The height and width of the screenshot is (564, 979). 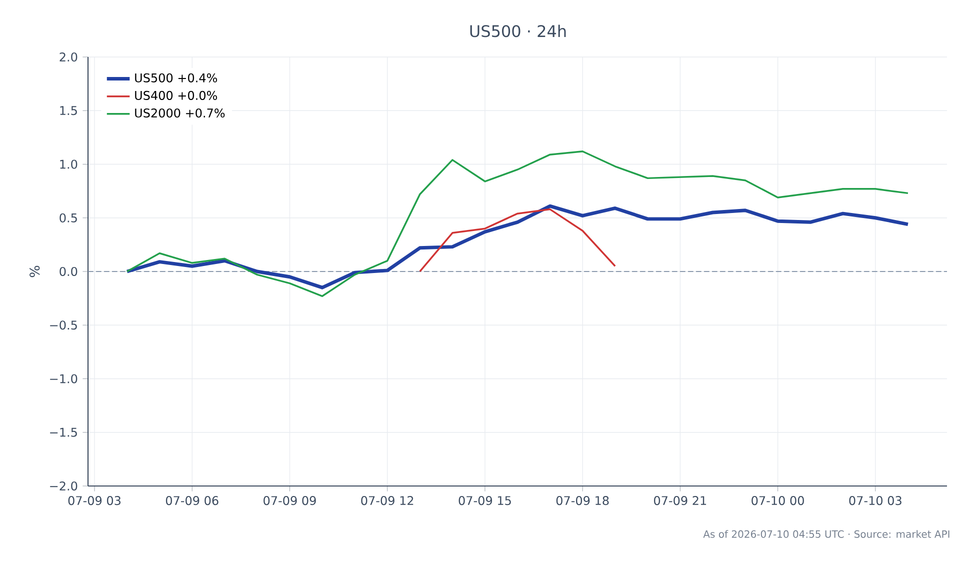 I want to click on y-tick-label: 1.0, so click(x=69, y=164).